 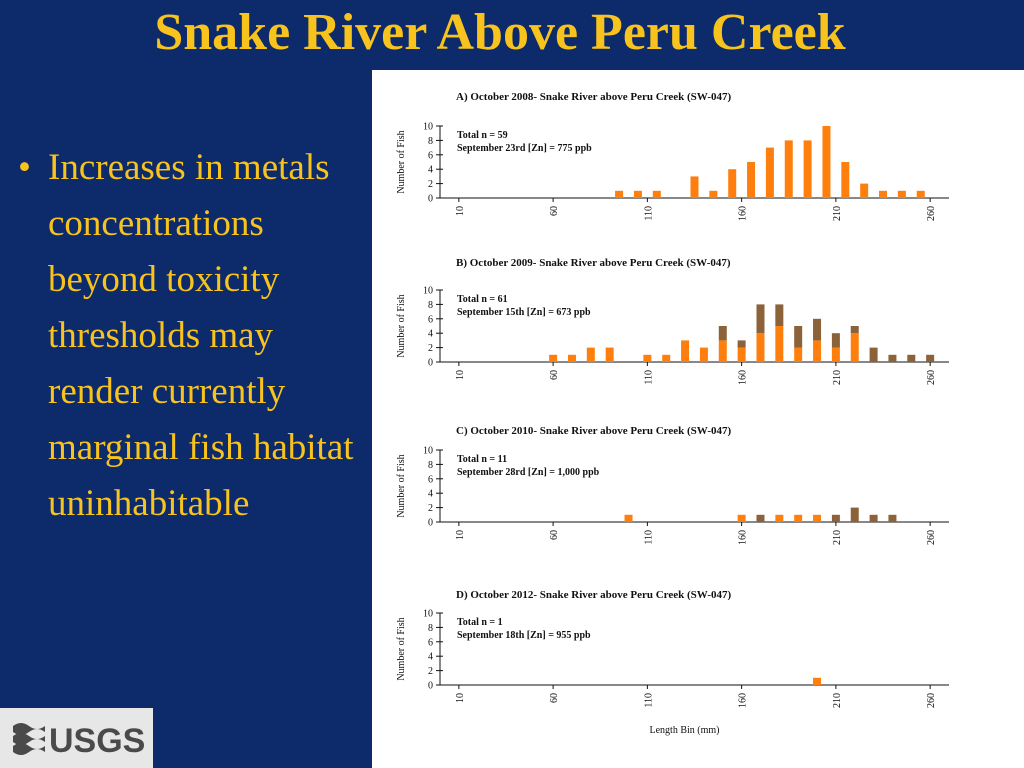 I want to click on chart-annotation: Total n = 11, so click(x=482, y=459).